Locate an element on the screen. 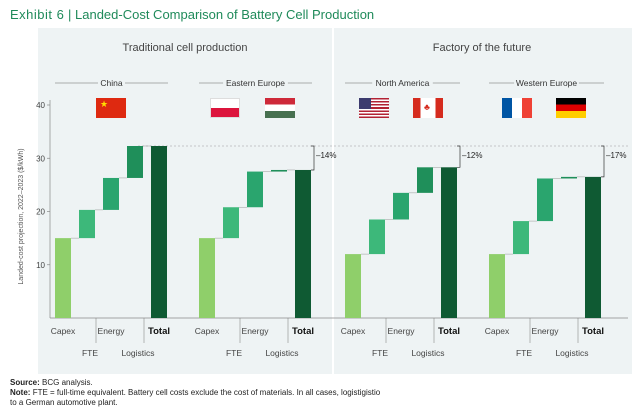 The image size is (640, 412). region-label: North America is located at coordinates (403, 83).